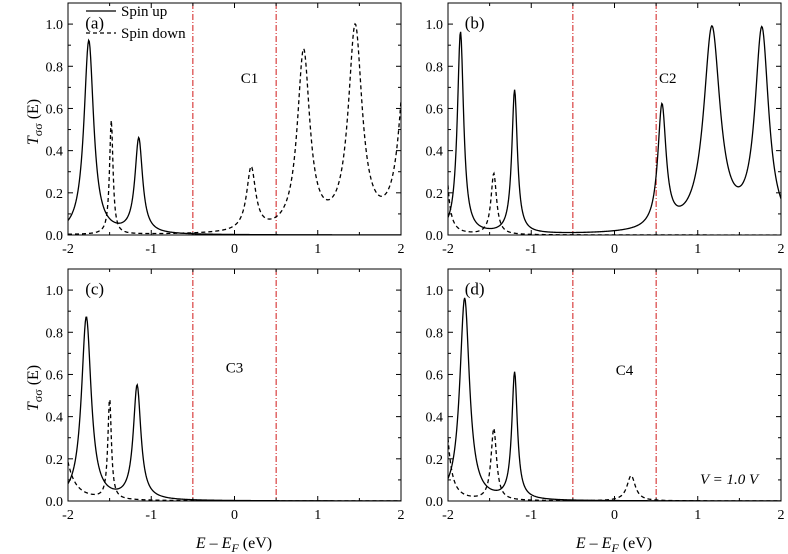 The width and height of the screenshot is (788, 554). What do you see at coordinates (136, 23) in the screenshot?
I see `legend: Spin up Spin down` at bounding box center [136, 23].